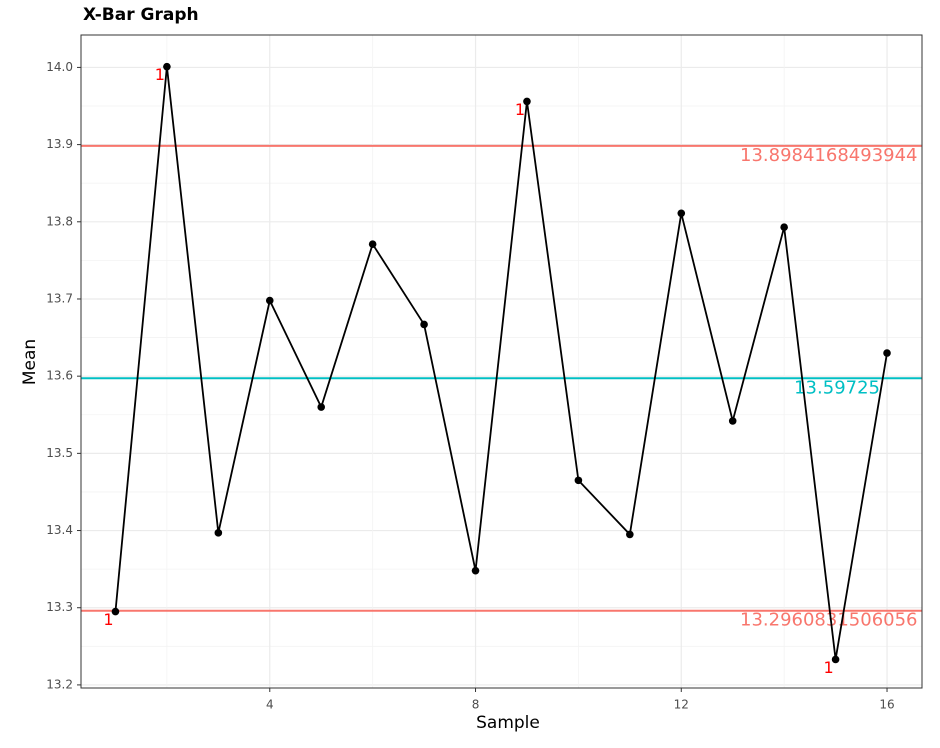 This screenshot has height=748, width=940. What do you see at coordinates (837, 387) in the screenshot?
I see `control-line-label: 13.59725` at bounding box center [837, 387].